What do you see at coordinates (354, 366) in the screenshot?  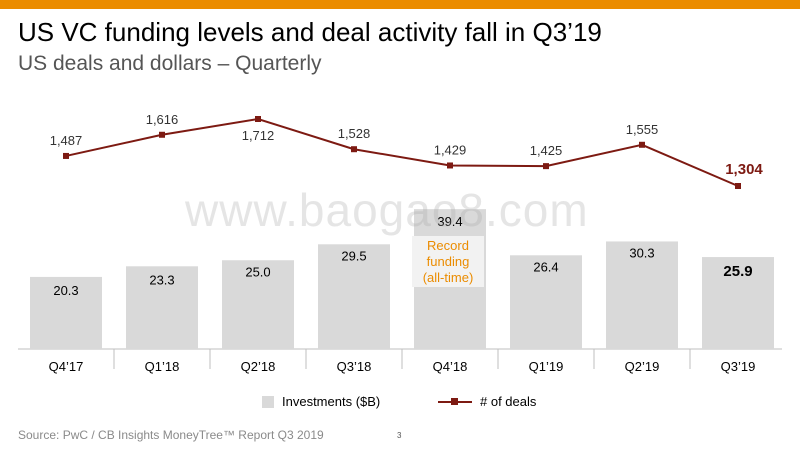 I see `x-tick-label: Q3’18` at bounding box center [354, 366].